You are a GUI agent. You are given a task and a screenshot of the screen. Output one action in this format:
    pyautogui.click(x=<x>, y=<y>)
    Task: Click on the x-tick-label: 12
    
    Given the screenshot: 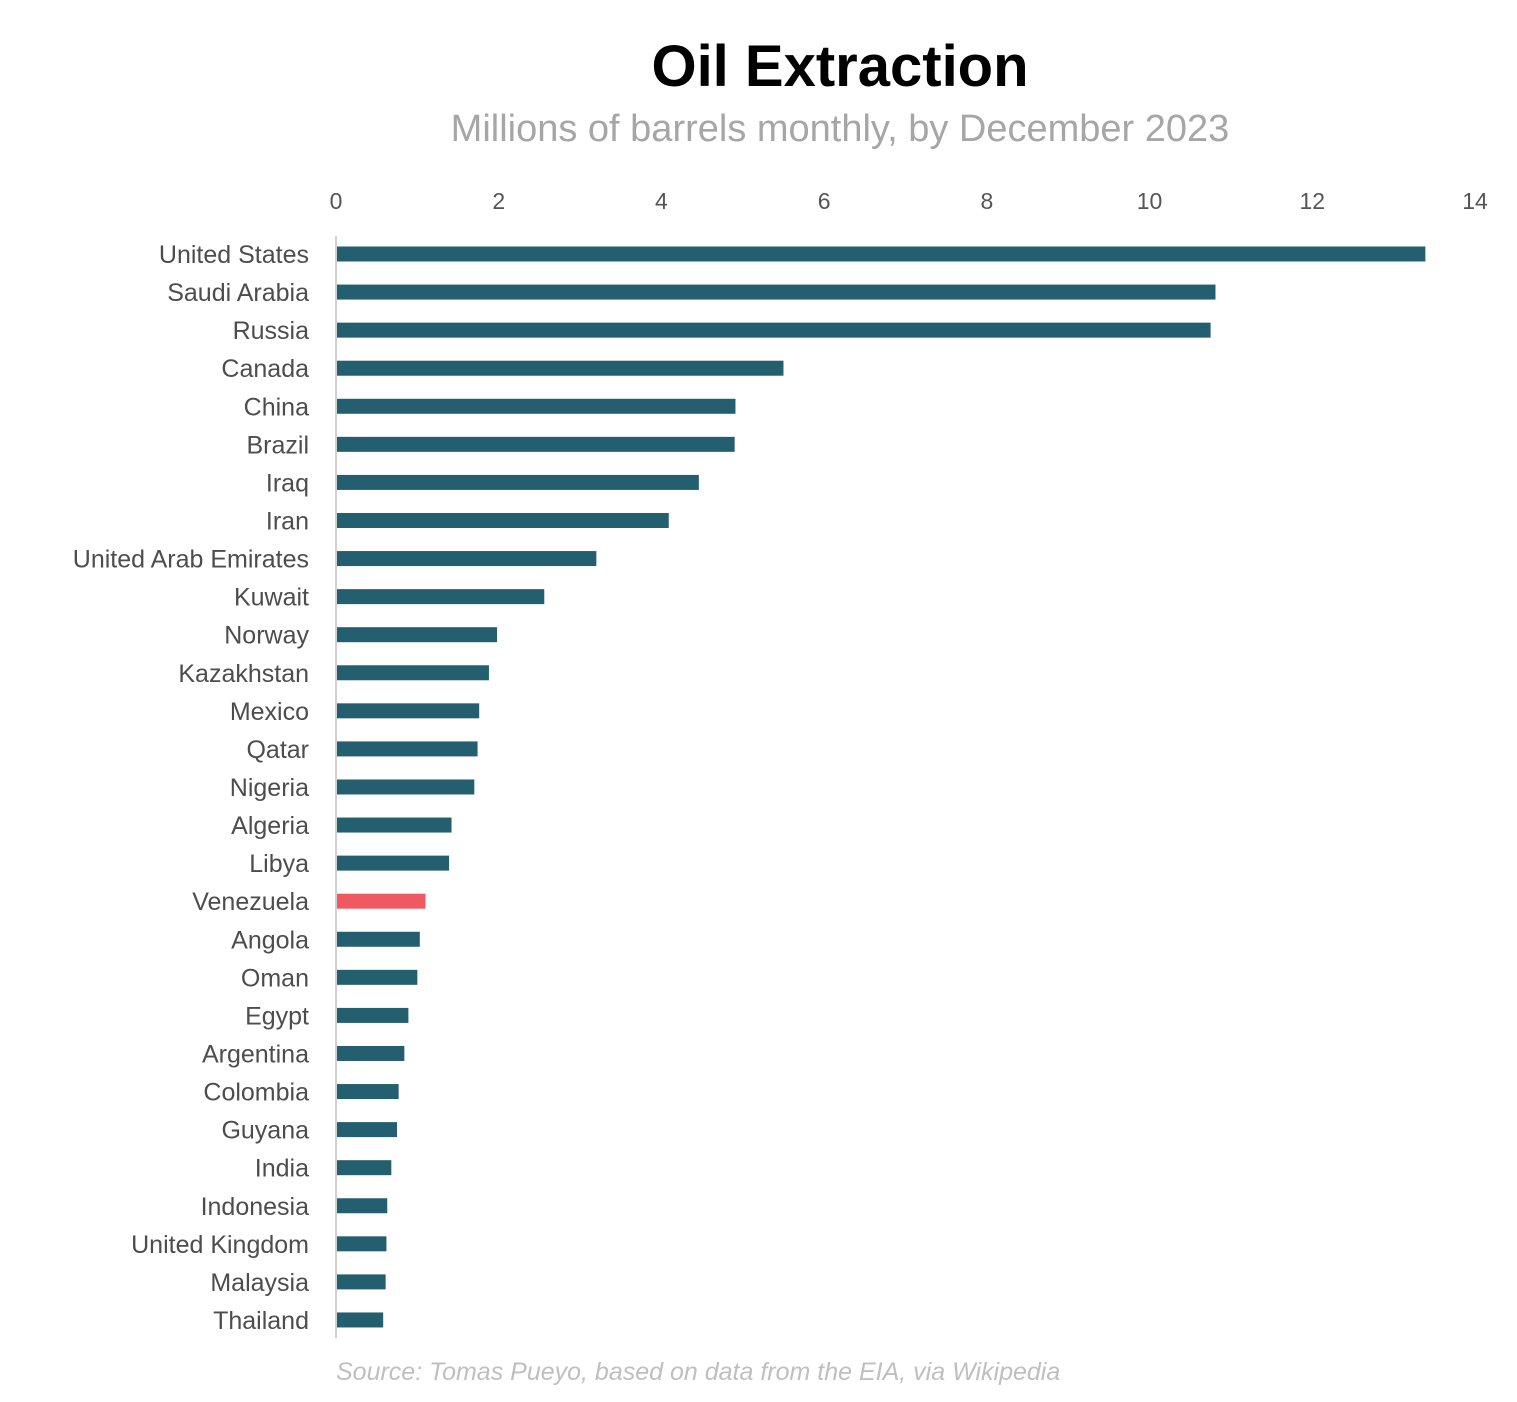 What is the action you would take?
    pyautogui.click(x=1312, y=201)
    